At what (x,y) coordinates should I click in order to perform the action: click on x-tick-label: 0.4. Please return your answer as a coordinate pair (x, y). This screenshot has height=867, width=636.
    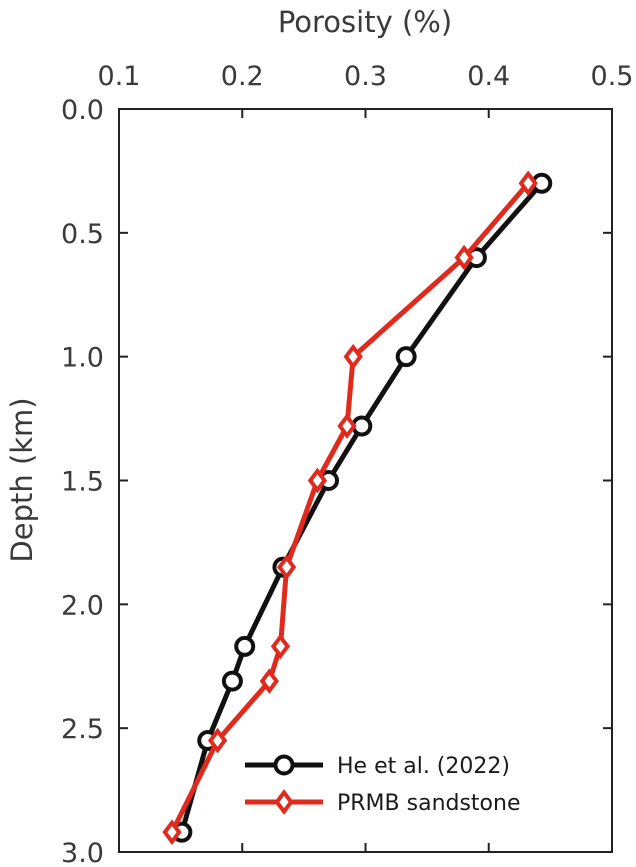
    Looking at the image, I should click on (488, 76).